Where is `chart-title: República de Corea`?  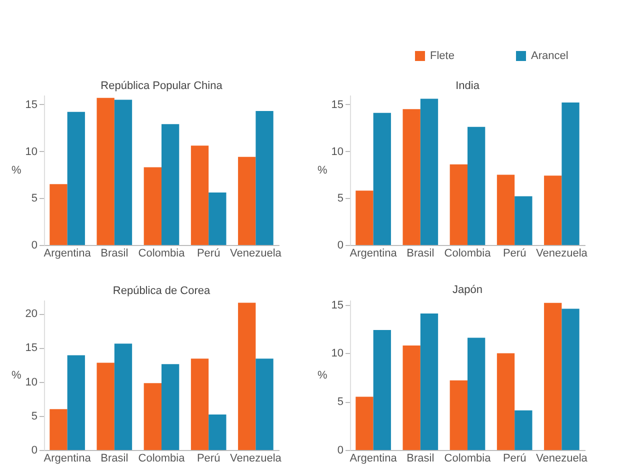
chart-title: República de Corea is located at coordinates (161, 291).